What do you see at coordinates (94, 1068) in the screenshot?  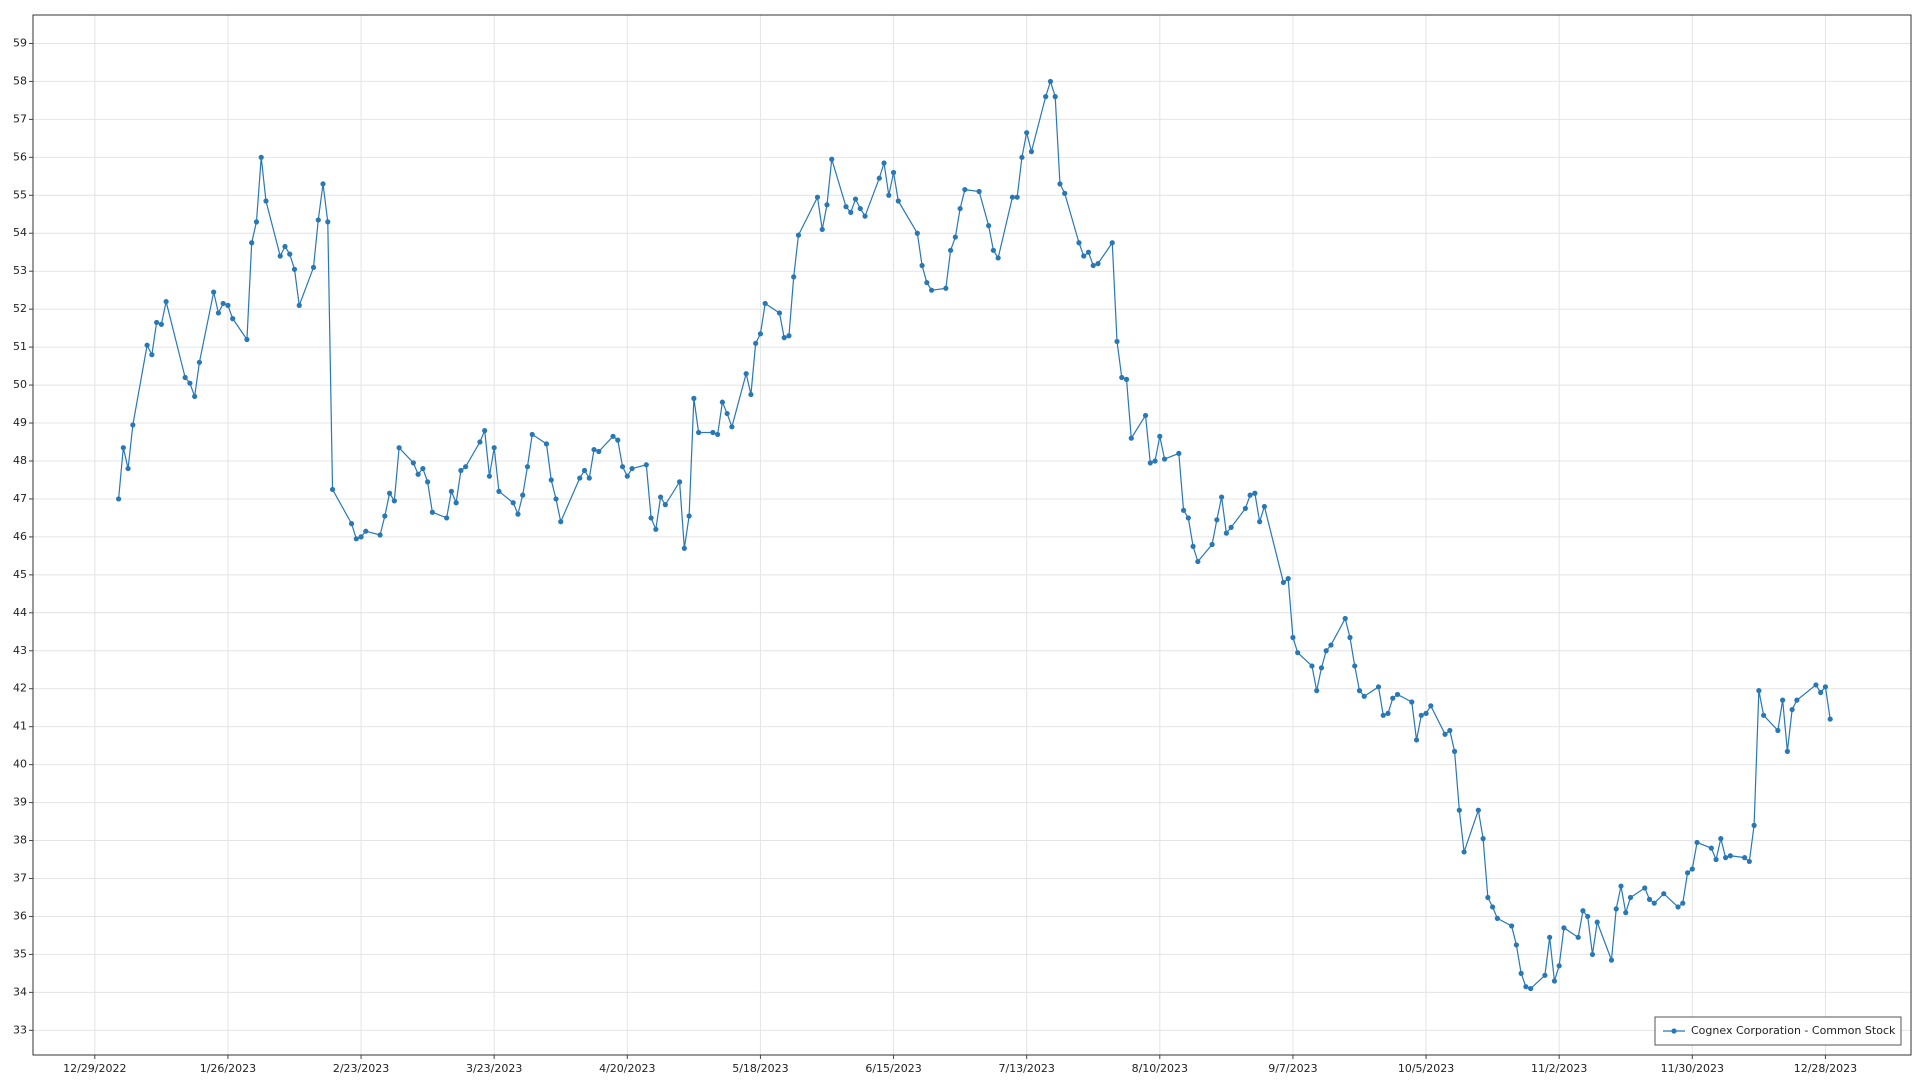 I see `x-tick-label: 12/29/2022` at bounding box center [94, 1068].